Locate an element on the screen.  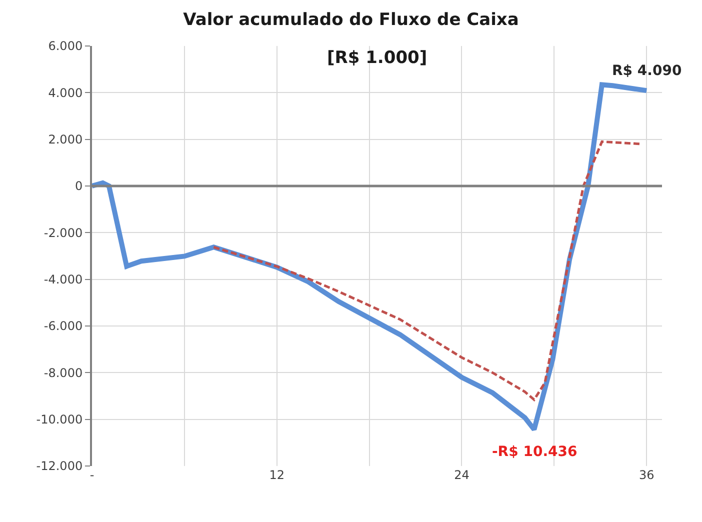
y-tick-label: 6.000 is located at coordinates (65, 46).